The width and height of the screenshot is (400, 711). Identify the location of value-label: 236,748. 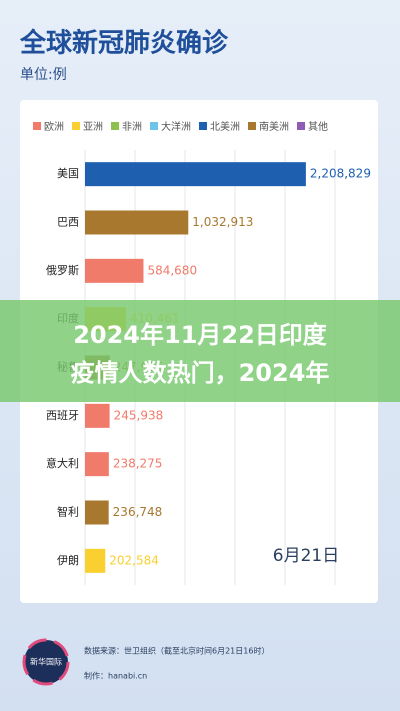
(138, 512).